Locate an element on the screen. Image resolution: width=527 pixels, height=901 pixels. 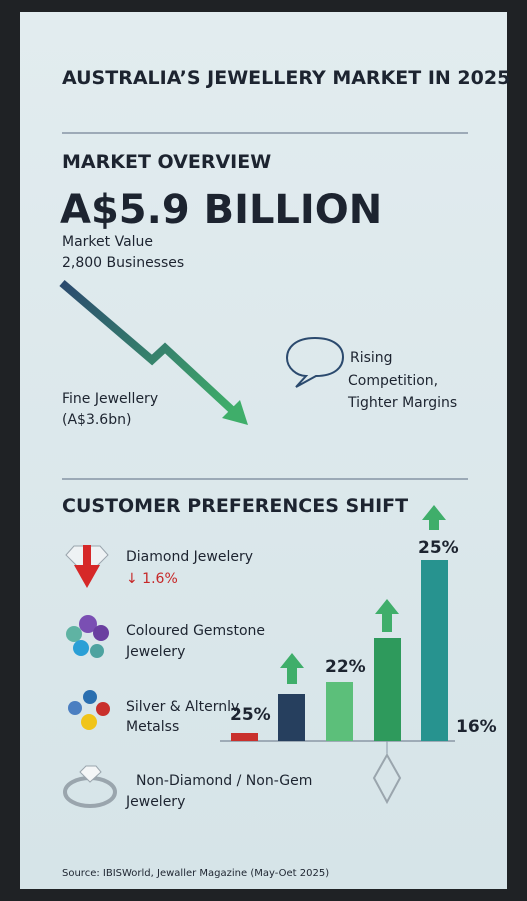
bar-label: 16% is located at coordinates (476, 727).